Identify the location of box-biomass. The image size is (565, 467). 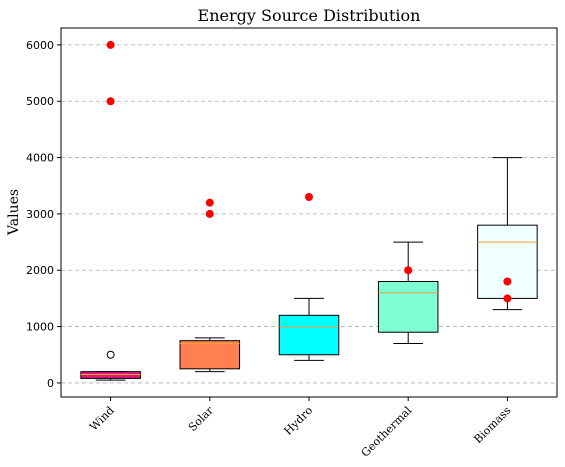
(507, 234).